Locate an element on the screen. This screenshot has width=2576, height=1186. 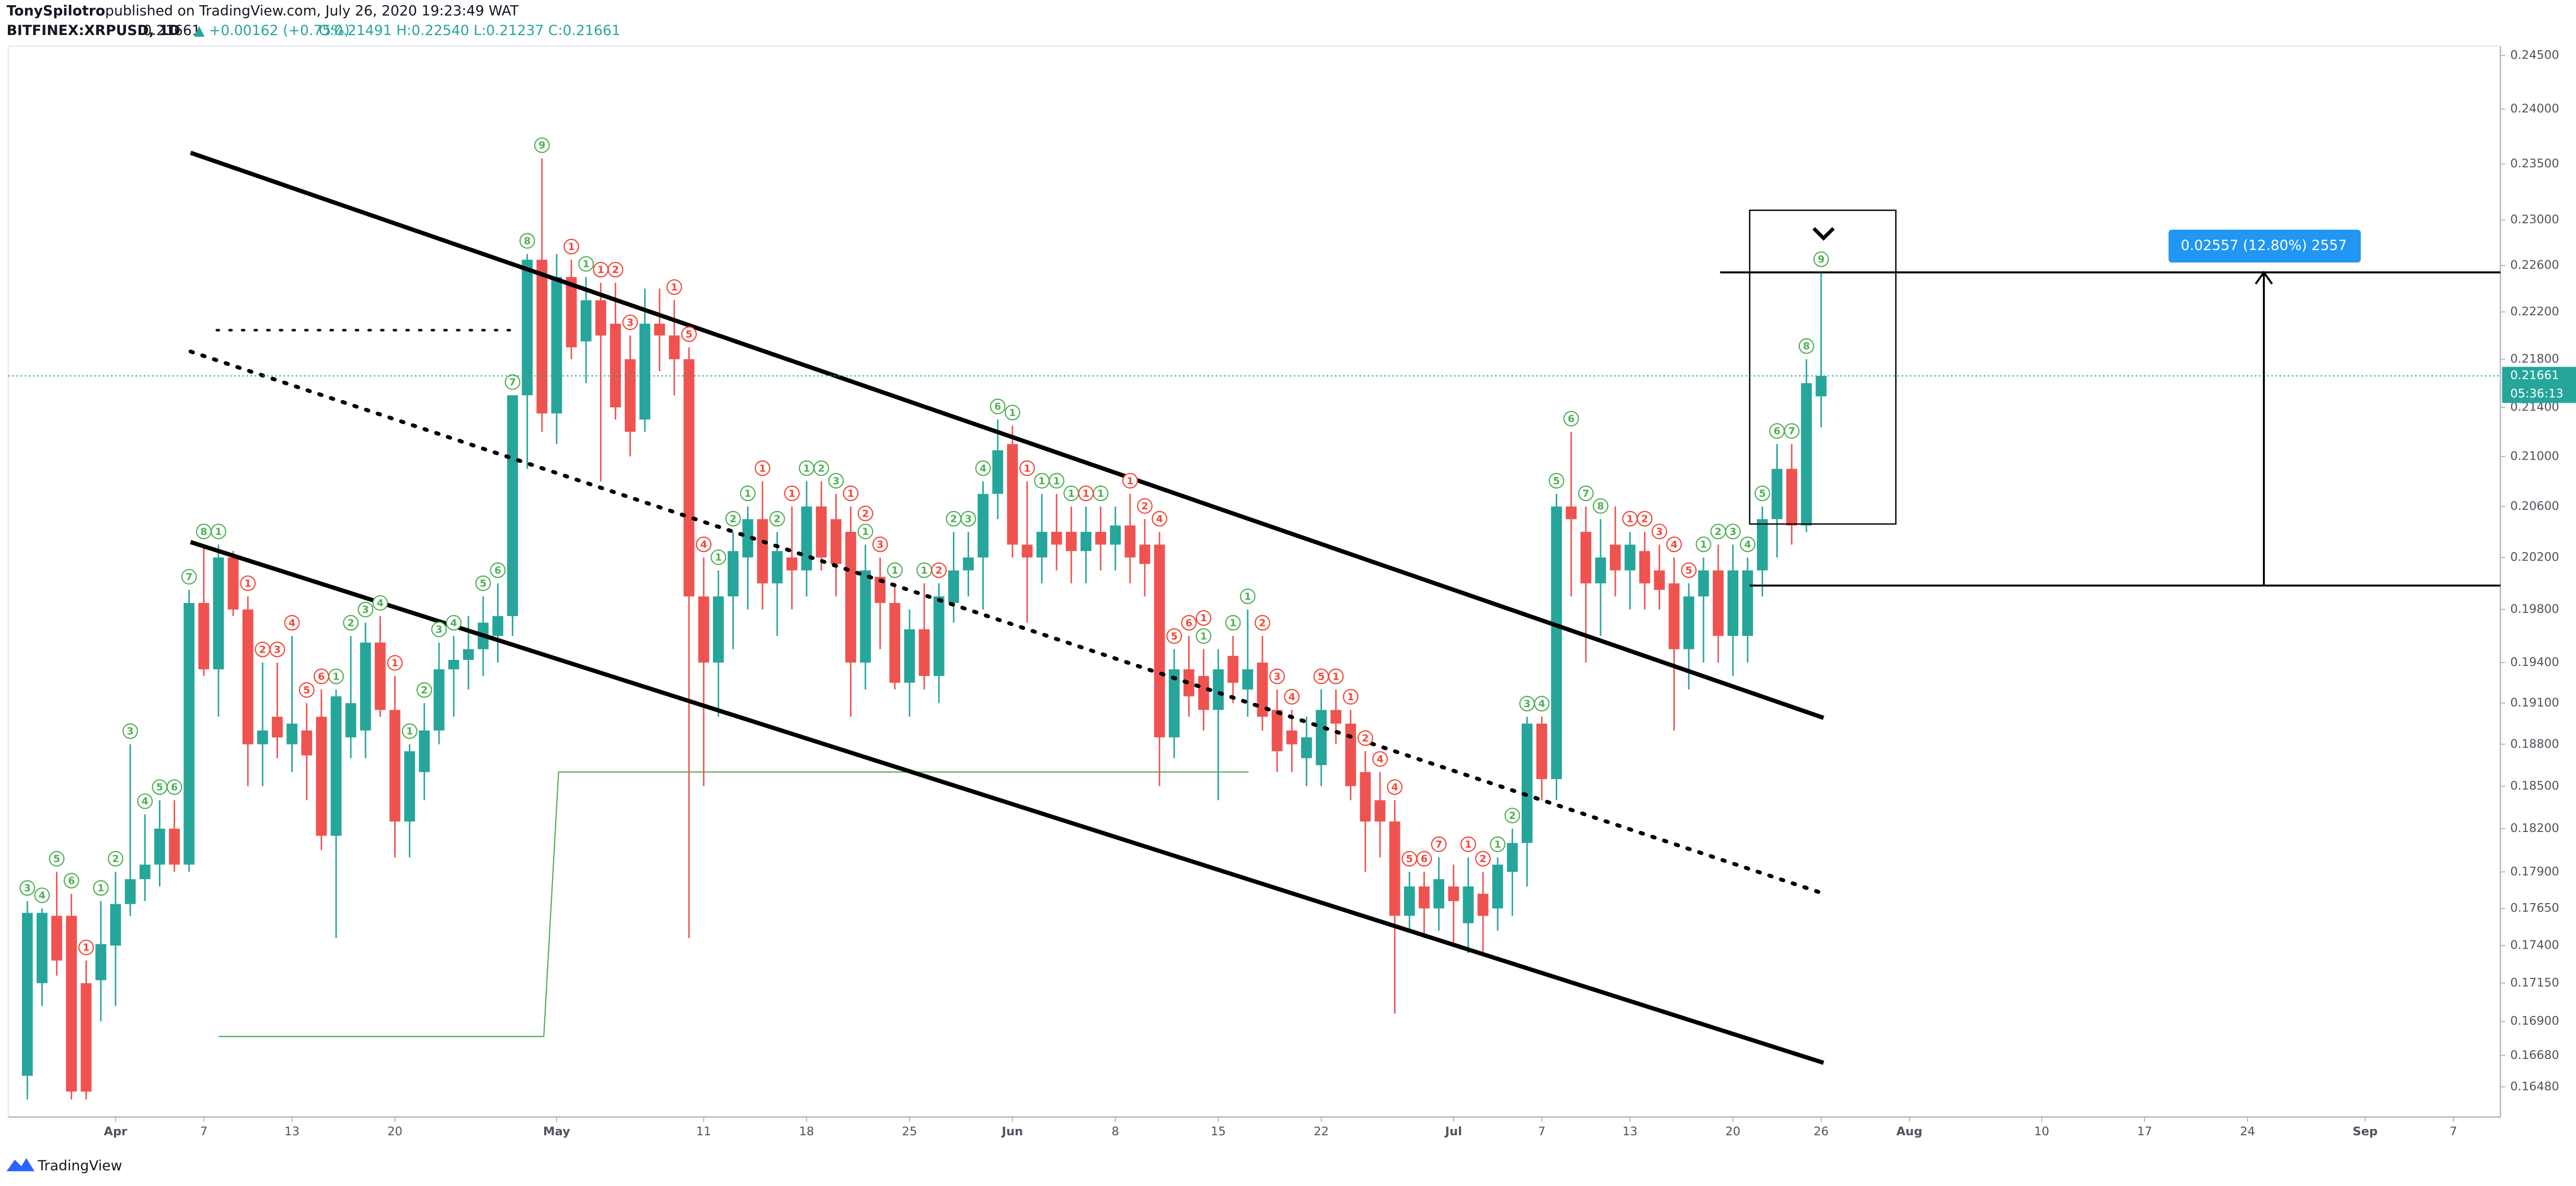
y-tick-label: 0.23500 is located at coordinates (2534, 163).